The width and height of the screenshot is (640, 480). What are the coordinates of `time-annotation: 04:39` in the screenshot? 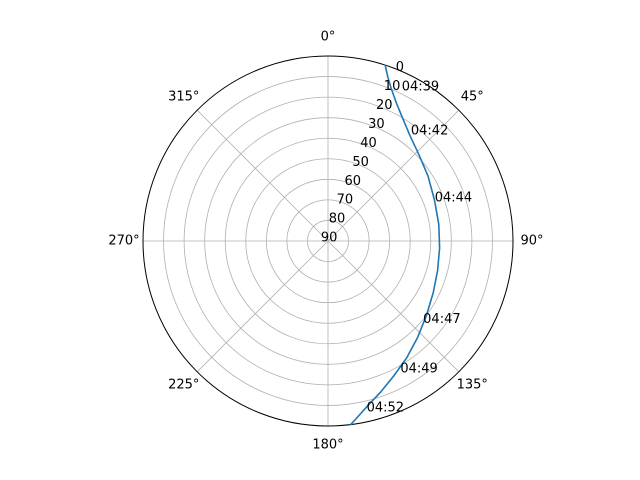 It's located at (420, 87).